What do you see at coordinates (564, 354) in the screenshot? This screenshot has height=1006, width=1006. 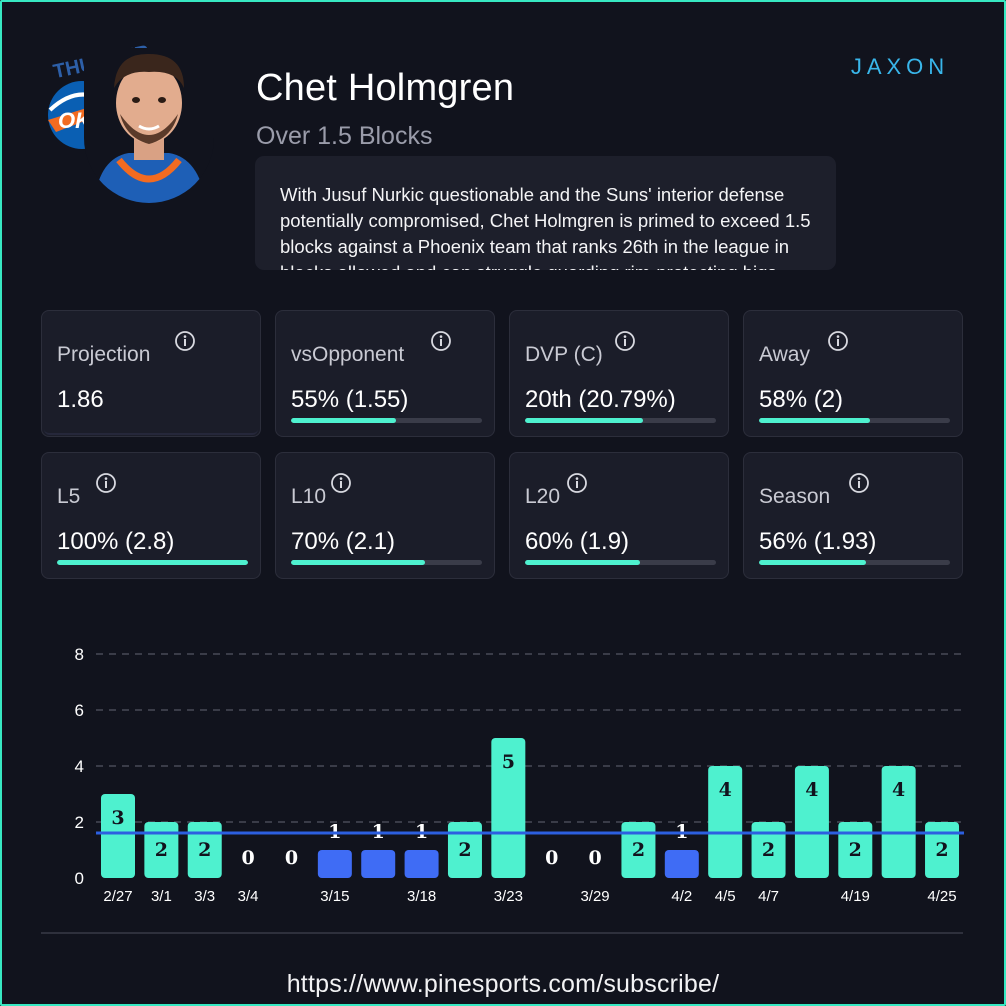 I see `stat-label: DVP (C)` at bounding box center [564, 354].